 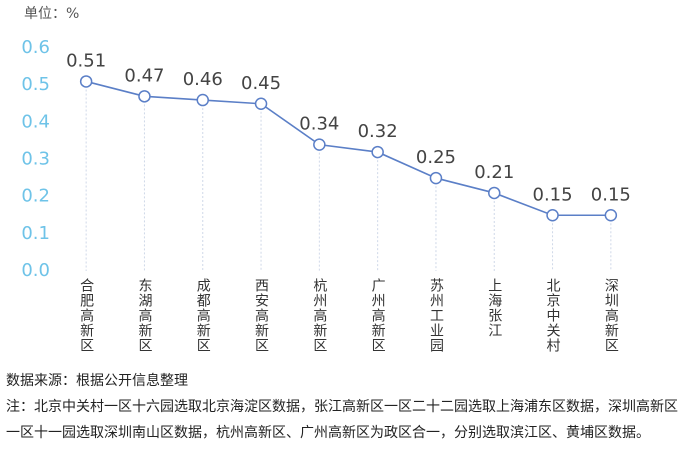 I want to click on y-tick-label: 0.4, so click(x=35, y=121).